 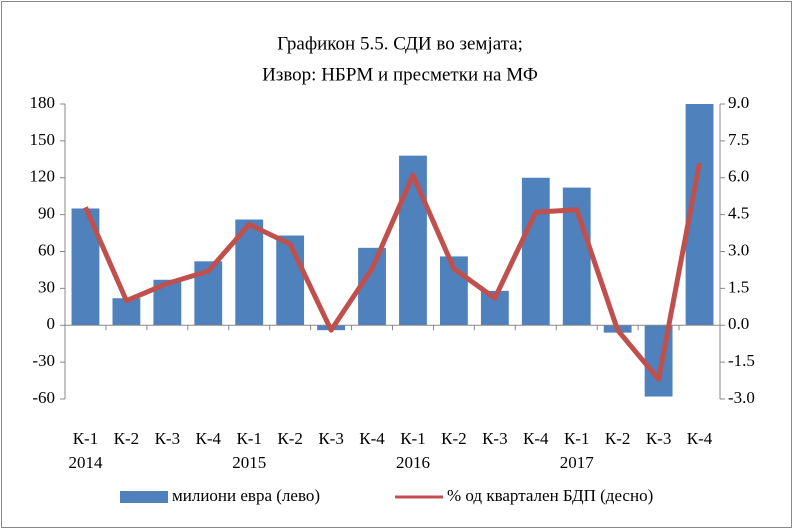 I want to click on chart-title: Графикон 5.5. СДИ во земјата;, so click(x=400, y=43).